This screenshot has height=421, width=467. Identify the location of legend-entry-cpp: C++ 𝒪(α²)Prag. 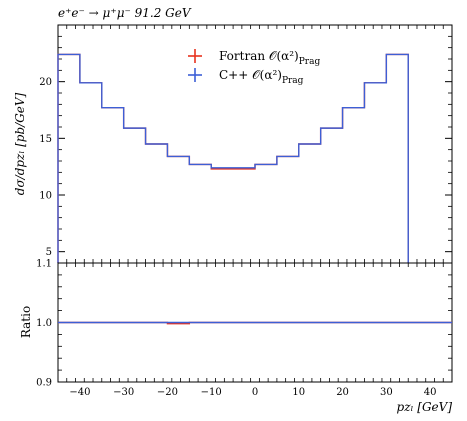
(246, 77).